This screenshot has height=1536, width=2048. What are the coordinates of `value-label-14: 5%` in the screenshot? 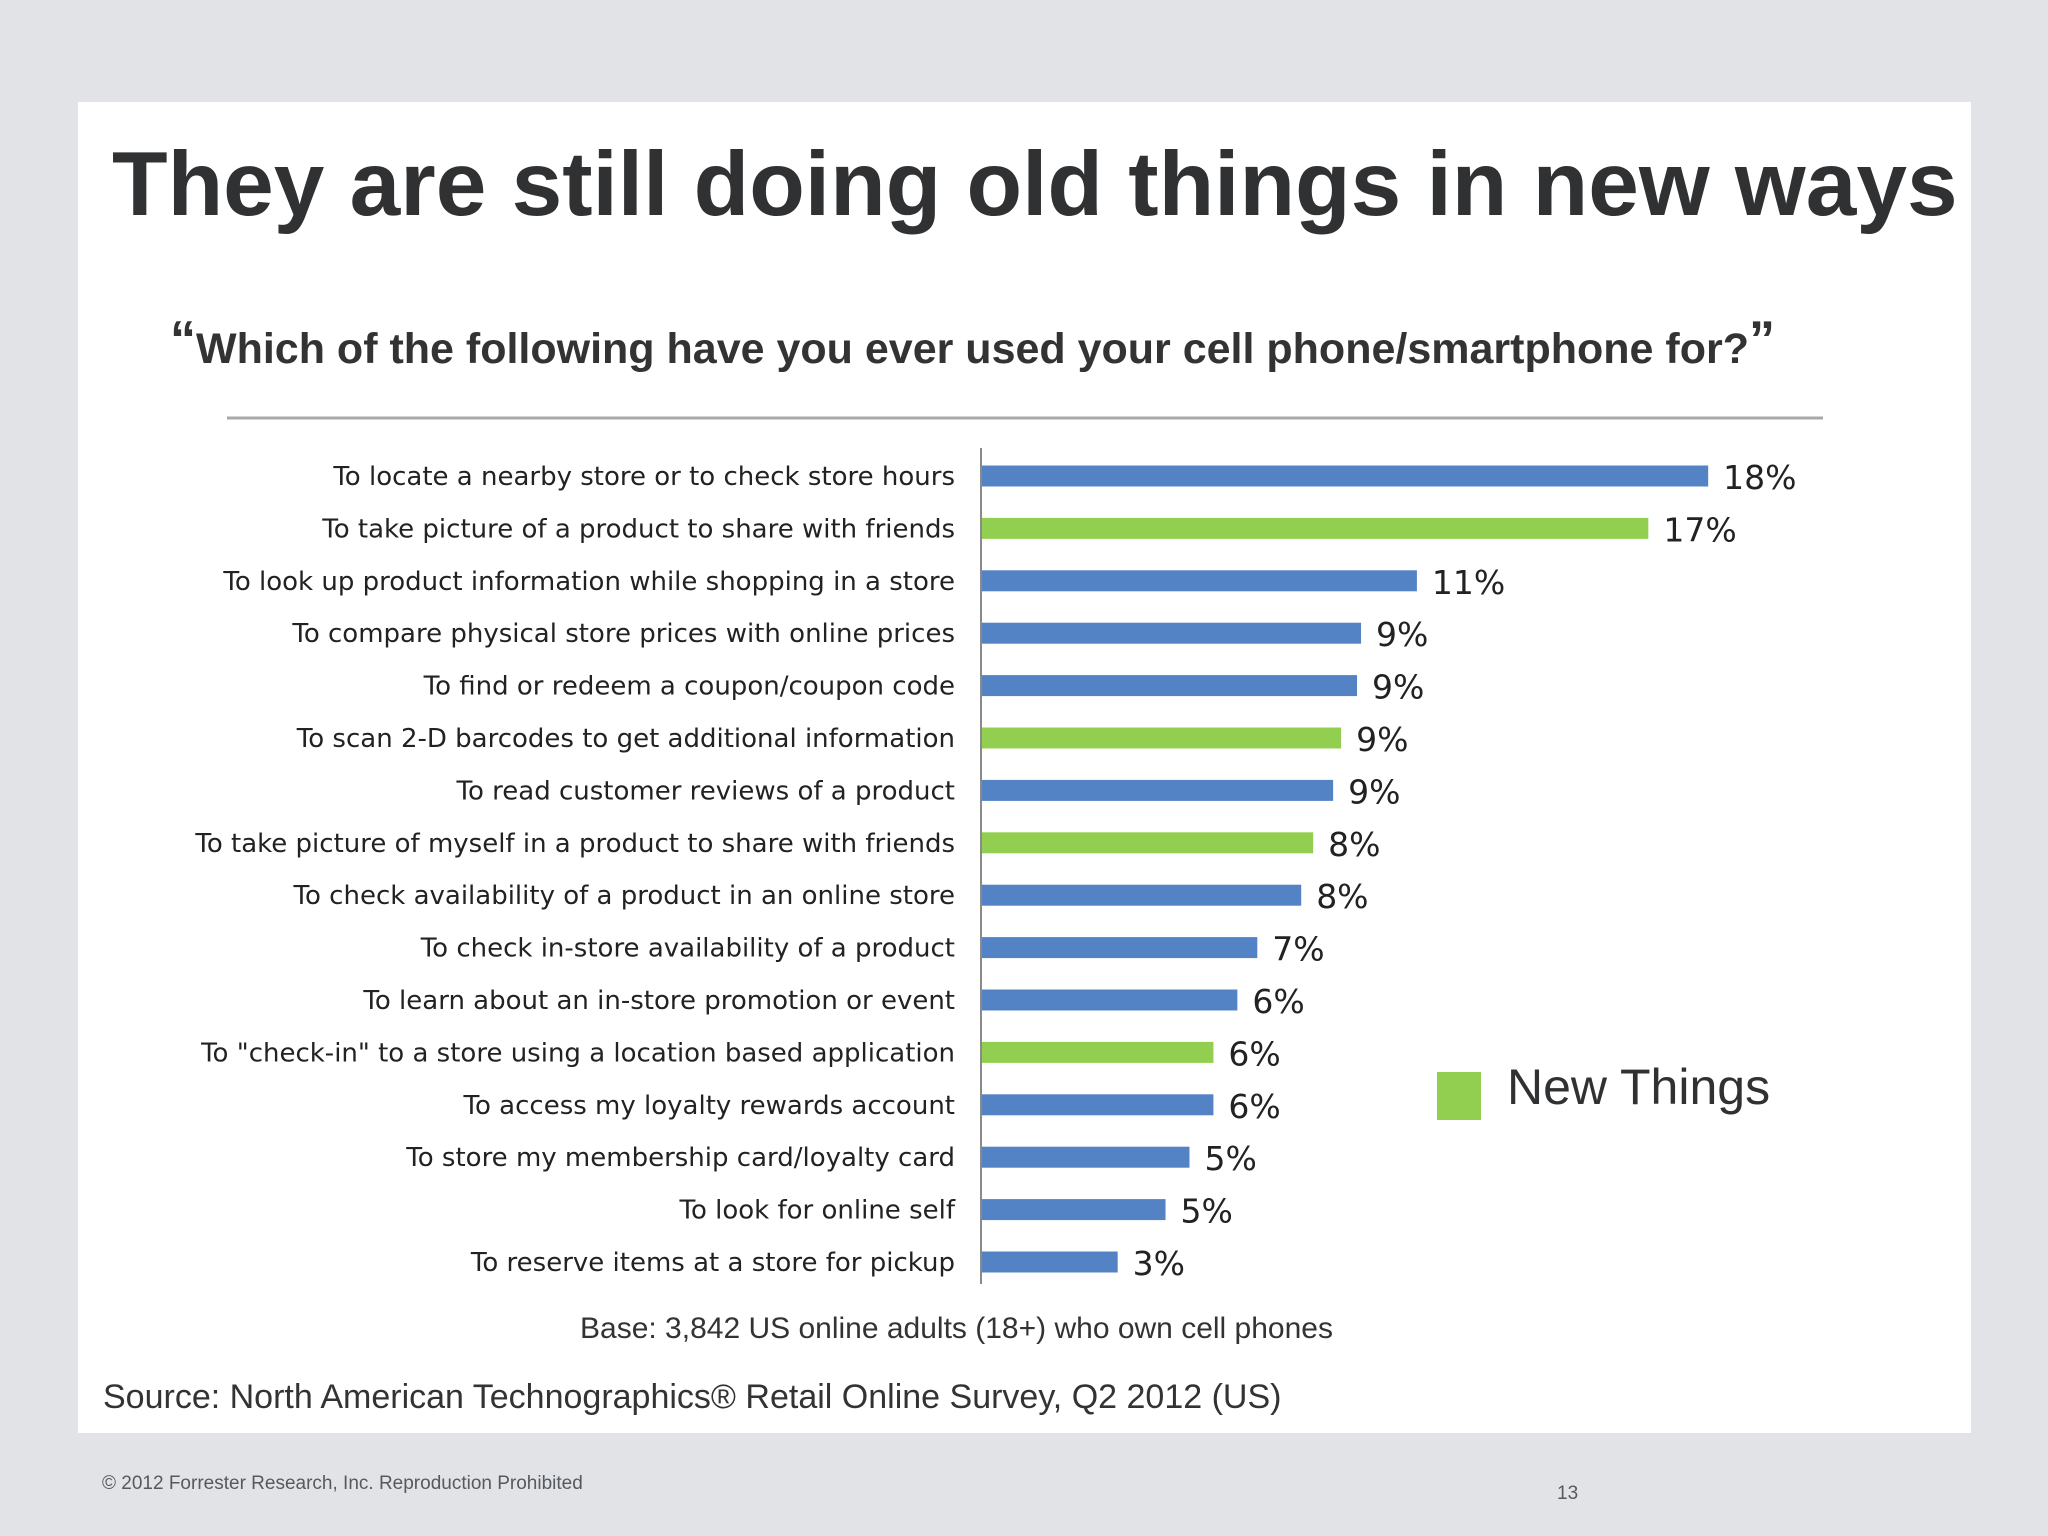 It's located at (1207, 1211).